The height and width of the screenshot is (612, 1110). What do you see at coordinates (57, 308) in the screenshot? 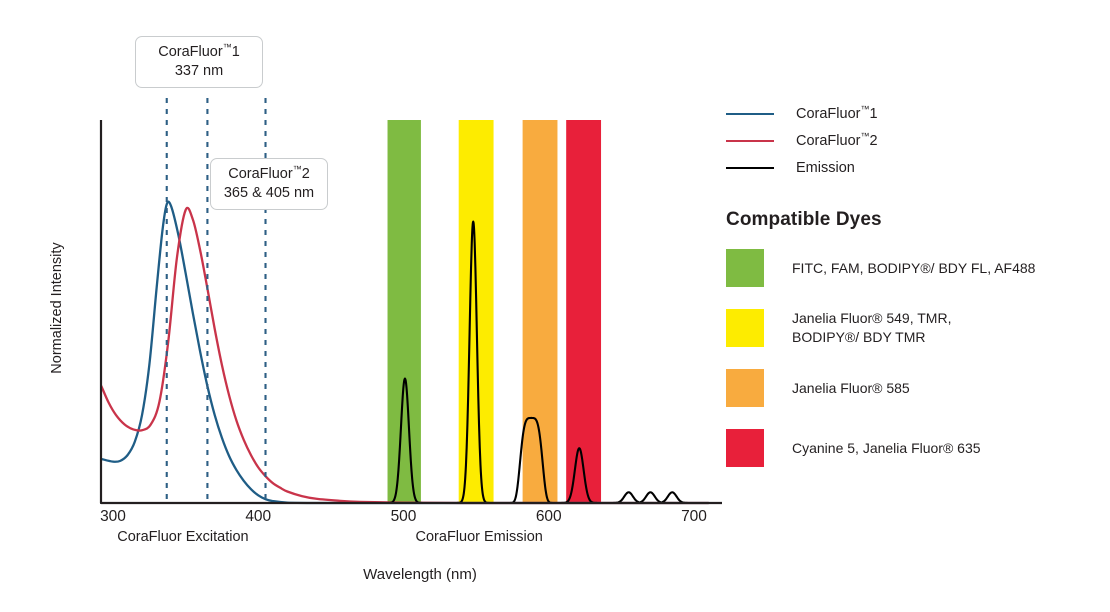
I see `y-axis-title: Normalized Intensity` at bounding box center [57, 308].